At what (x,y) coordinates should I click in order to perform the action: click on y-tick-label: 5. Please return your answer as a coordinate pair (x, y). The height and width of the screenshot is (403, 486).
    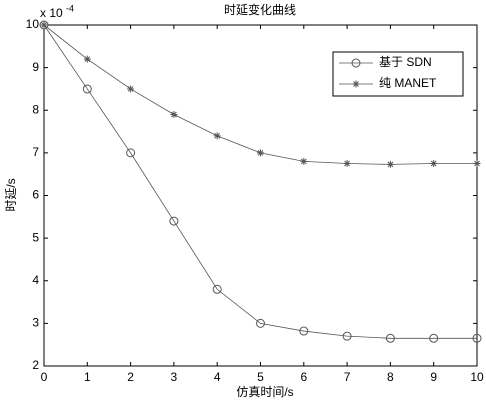
    Looking at the image, I should click on (35, 237).